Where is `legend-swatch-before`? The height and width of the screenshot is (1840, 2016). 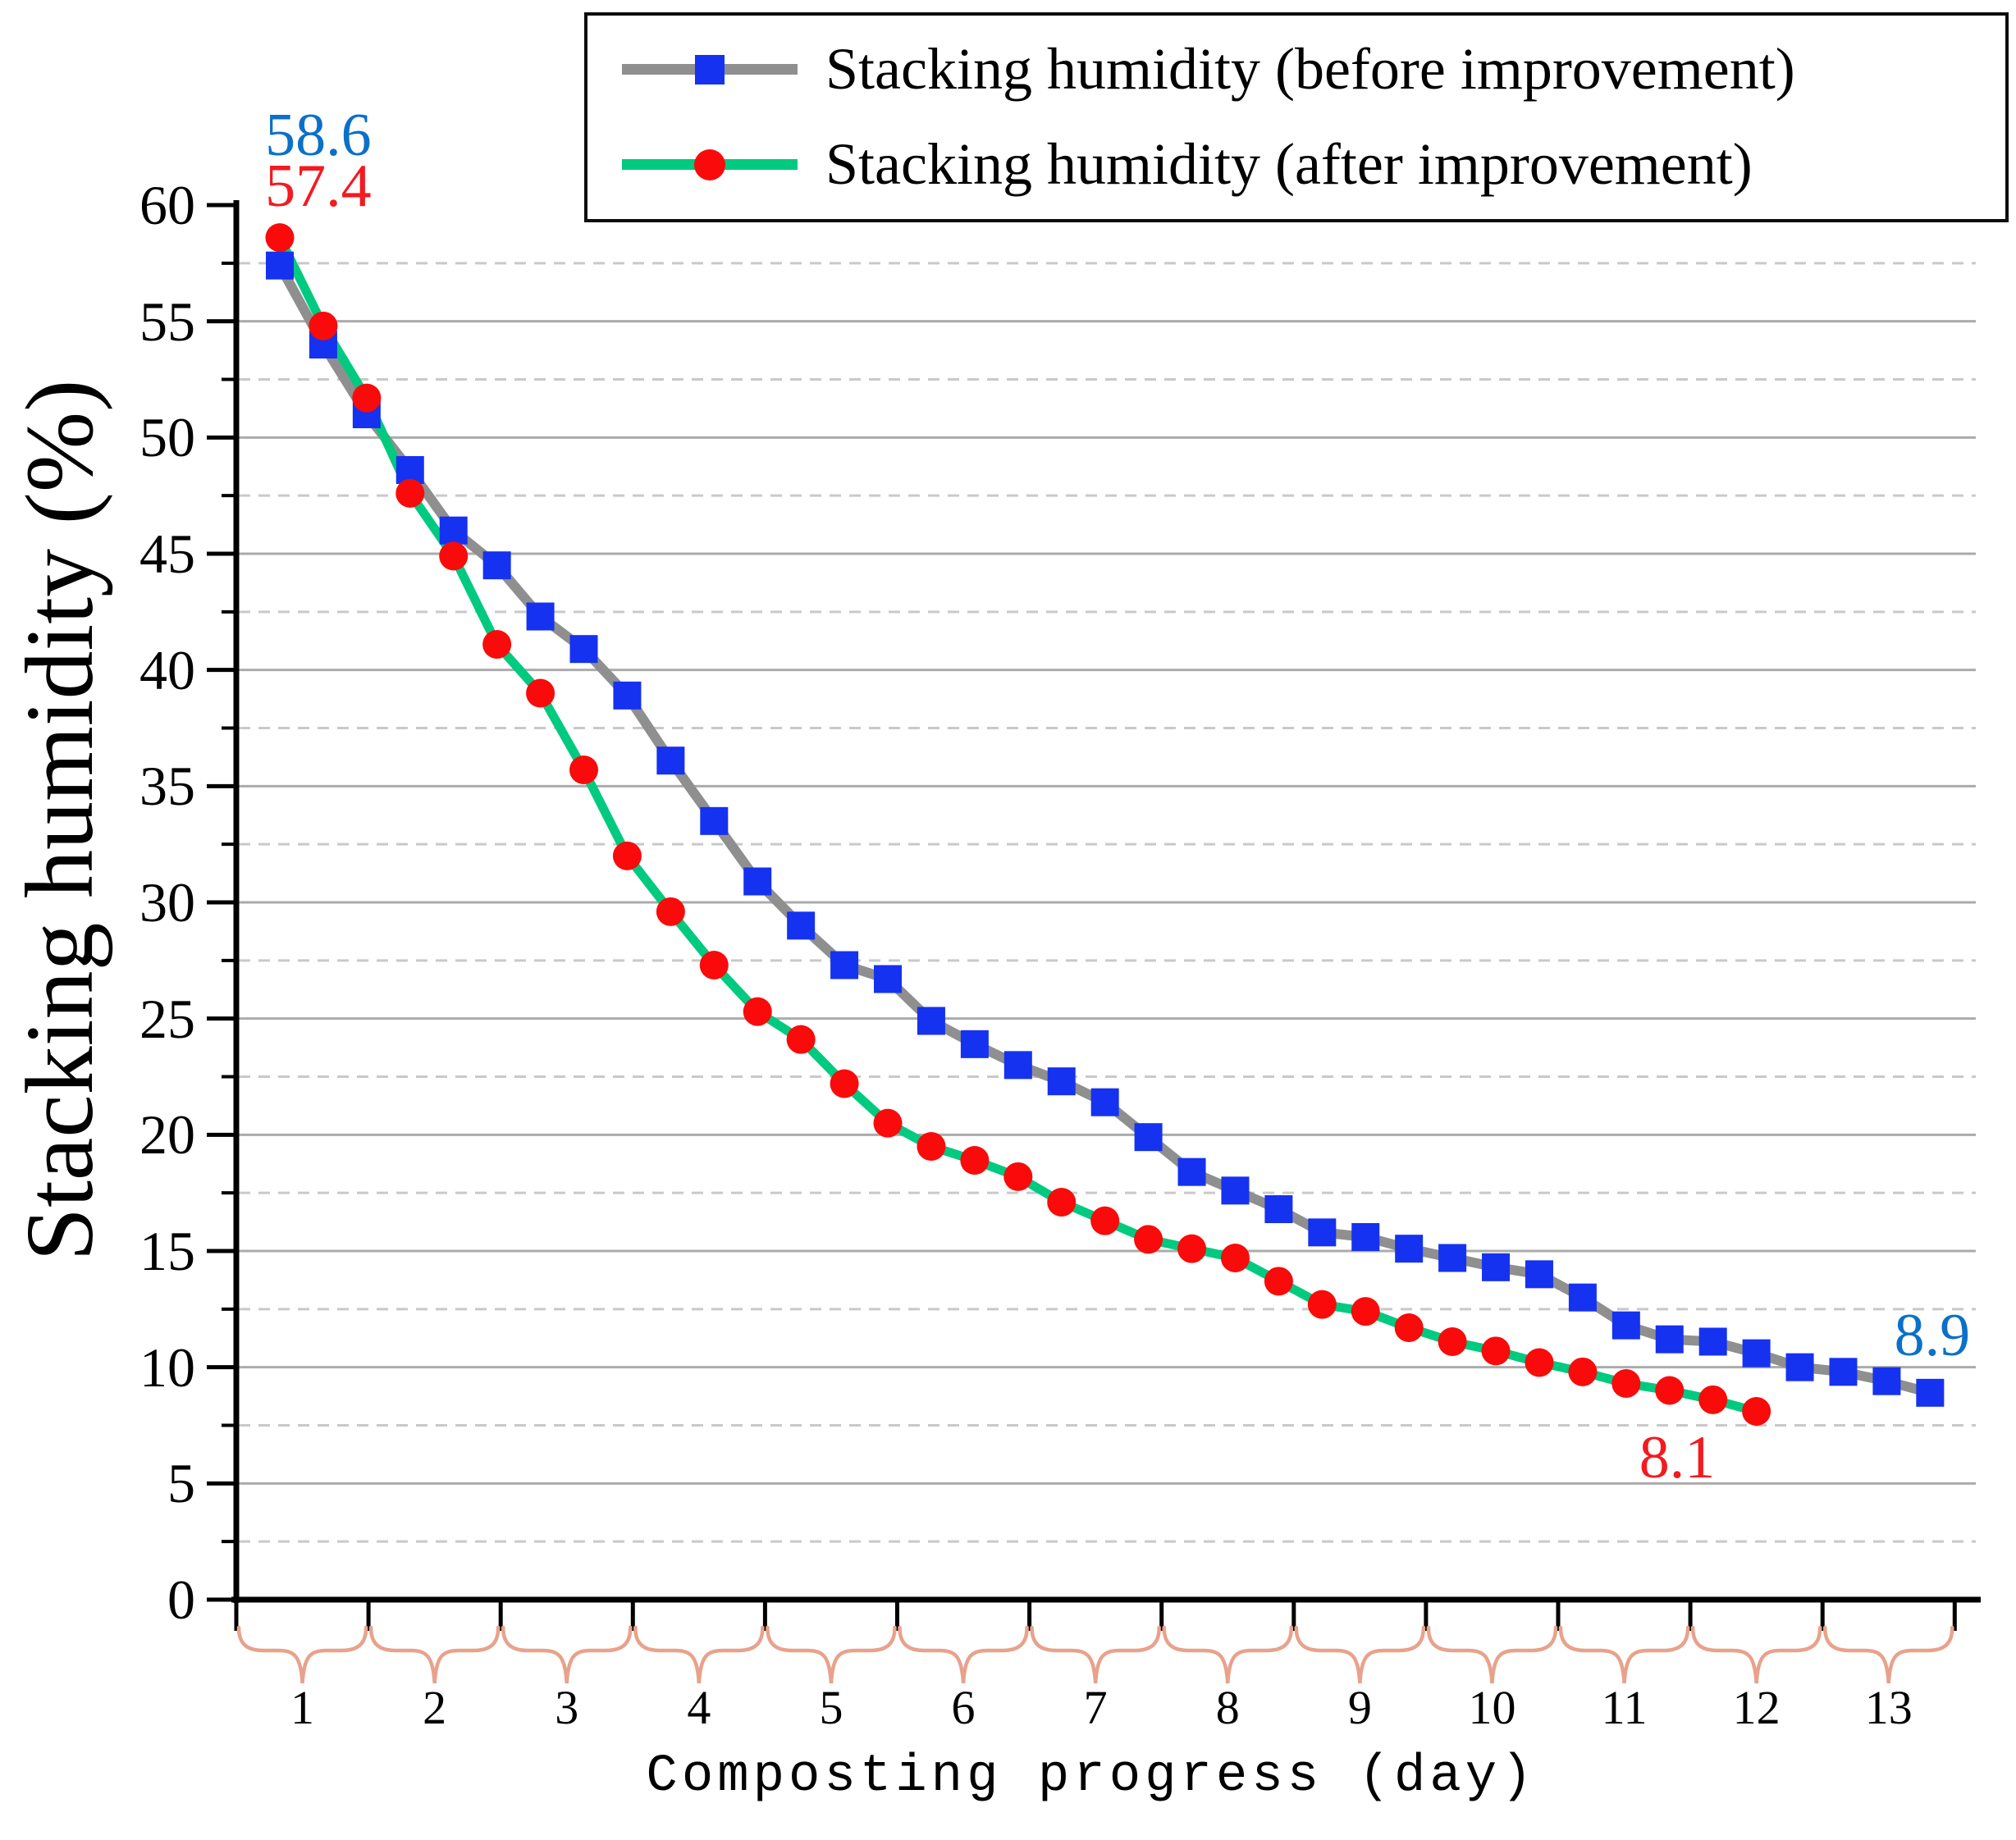 legend-swatch-before is located at coordinates (710, 70).